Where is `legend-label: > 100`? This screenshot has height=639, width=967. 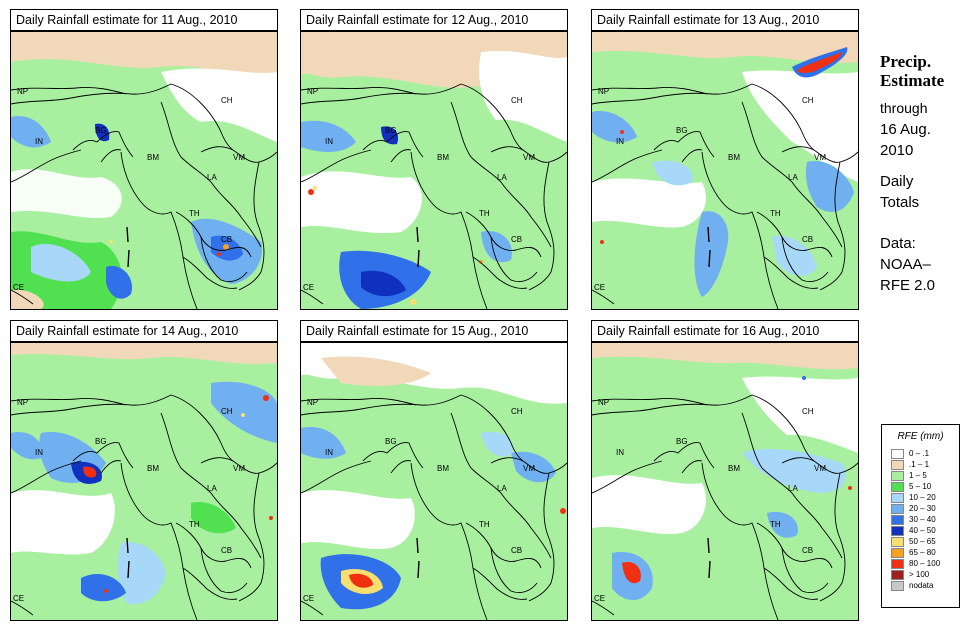
legend-label: > 100 is located at coordinates (919, 574).